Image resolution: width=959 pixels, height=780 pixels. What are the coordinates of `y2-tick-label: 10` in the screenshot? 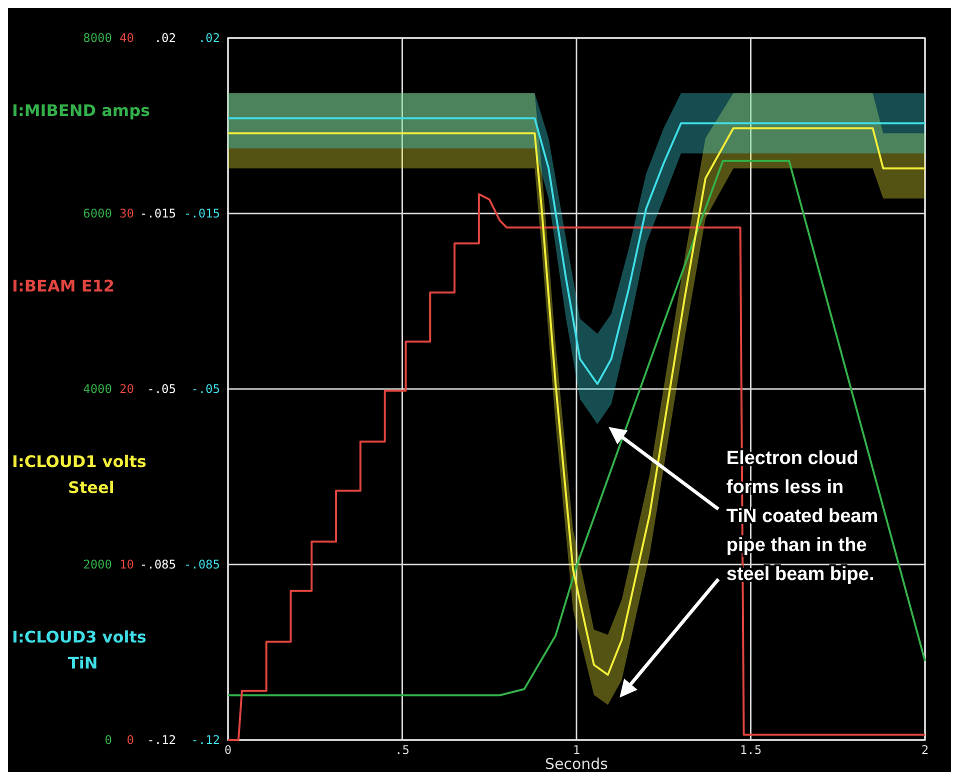 It's located at (127, 565).